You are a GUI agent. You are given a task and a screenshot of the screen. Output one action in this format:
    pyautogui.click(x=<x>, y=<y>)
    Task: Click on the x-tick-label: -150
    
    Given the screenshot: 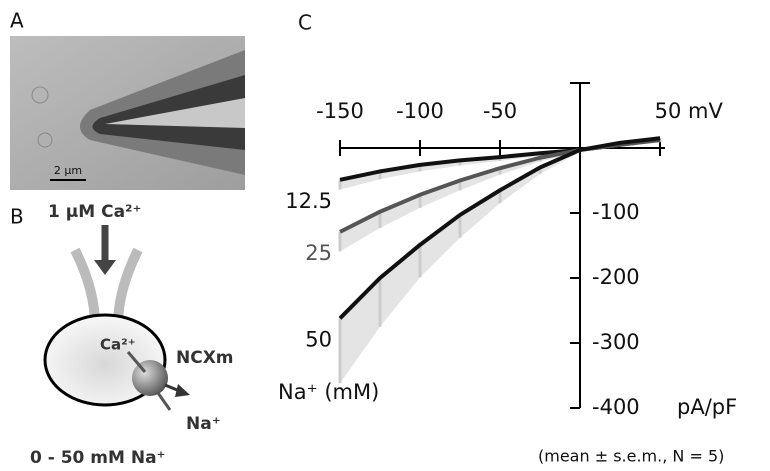 What is the action you would take?
    pyautogui.click(x=340, y=111)
    